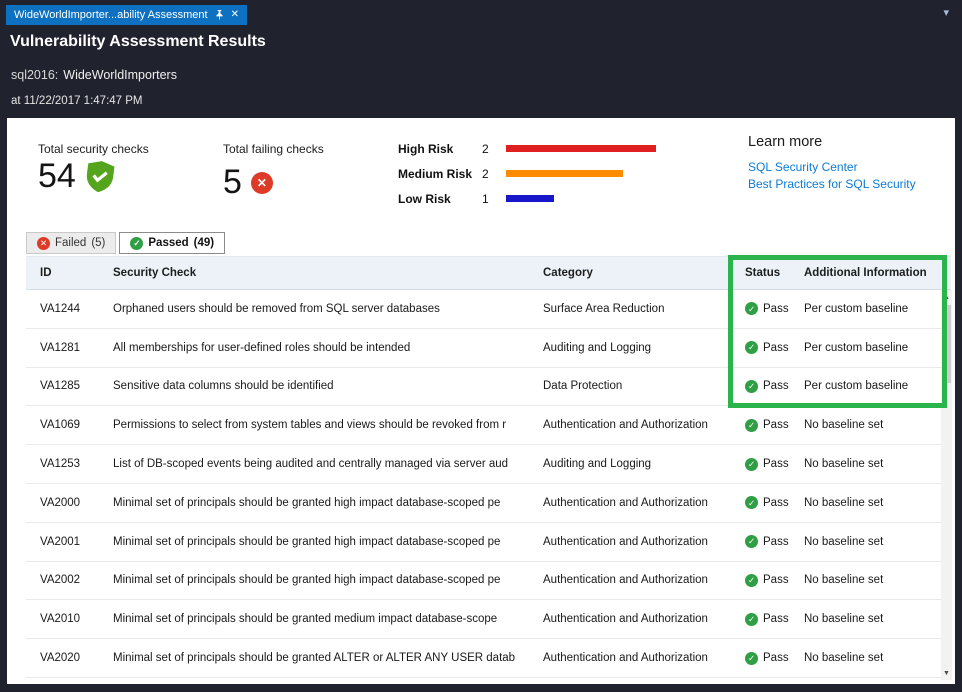 The image size is (962, 692). What do you see at coordinates (530, 198) in the screenshot?
I see `risk-bar-low` at bounding box center [530, 198].